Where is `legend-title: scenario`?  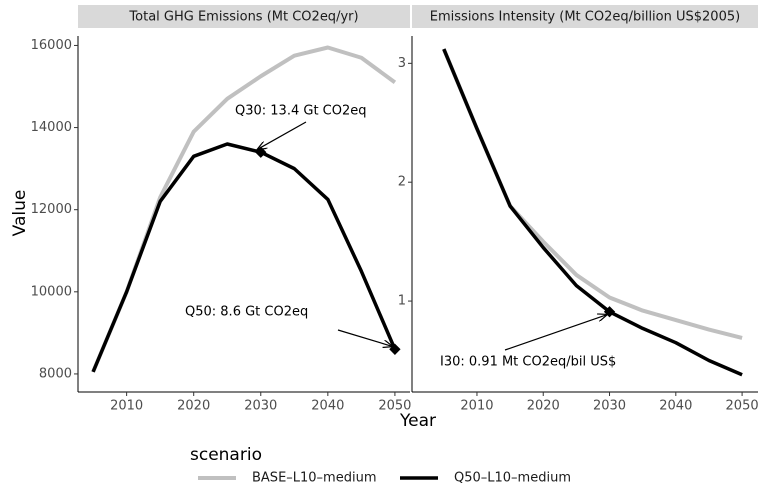
legend-title: scenario is located at coordinates (226, 455).